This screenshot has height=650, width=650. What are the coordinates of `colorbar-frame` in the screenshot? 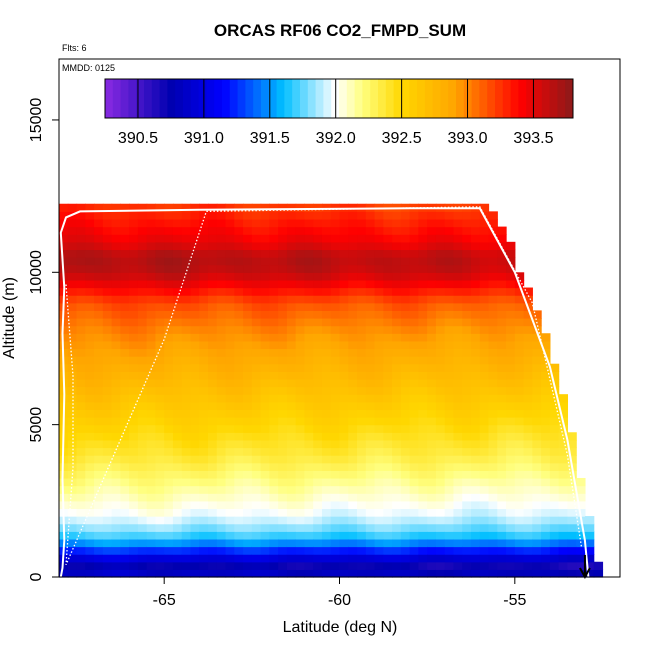 It's located at (339, 98).